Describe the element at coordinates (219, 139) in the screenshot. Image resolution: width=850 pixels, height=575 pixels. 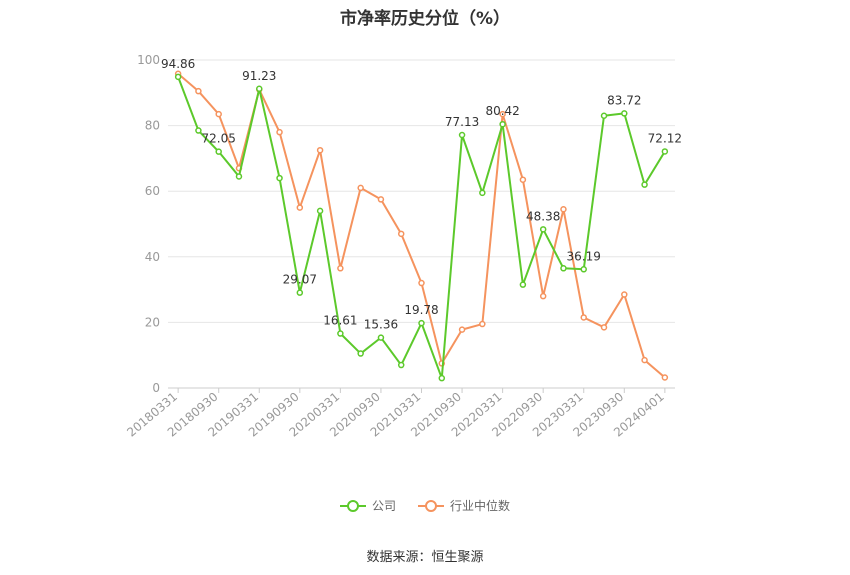
I see `data-label: 72.05` at that location.